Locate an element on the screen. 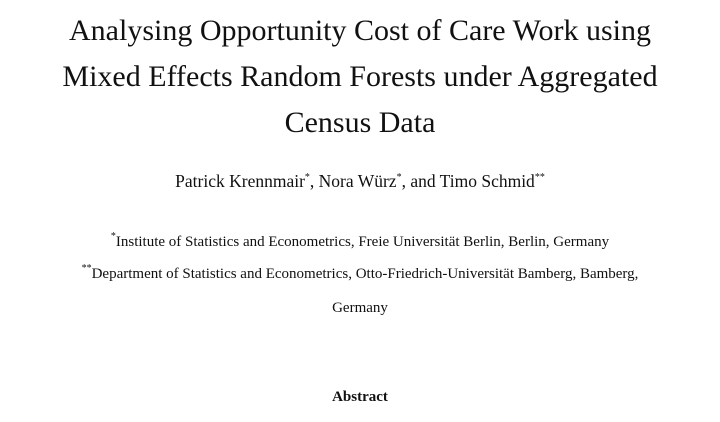 The width and height of the screenshot is (720, 422). author-name: Patrick Krennmair is located at coordinates (240, 181).